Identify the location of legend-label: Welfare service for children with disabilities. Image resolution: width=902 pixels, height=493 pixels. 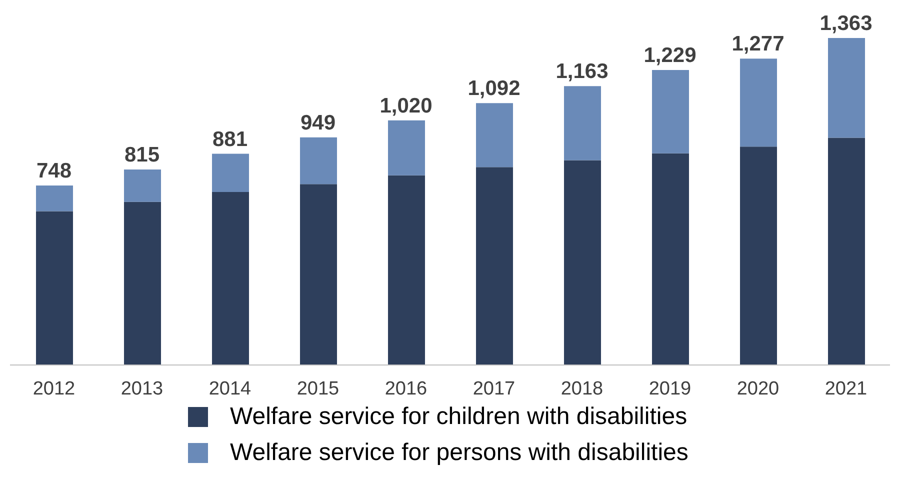
(459, 417).